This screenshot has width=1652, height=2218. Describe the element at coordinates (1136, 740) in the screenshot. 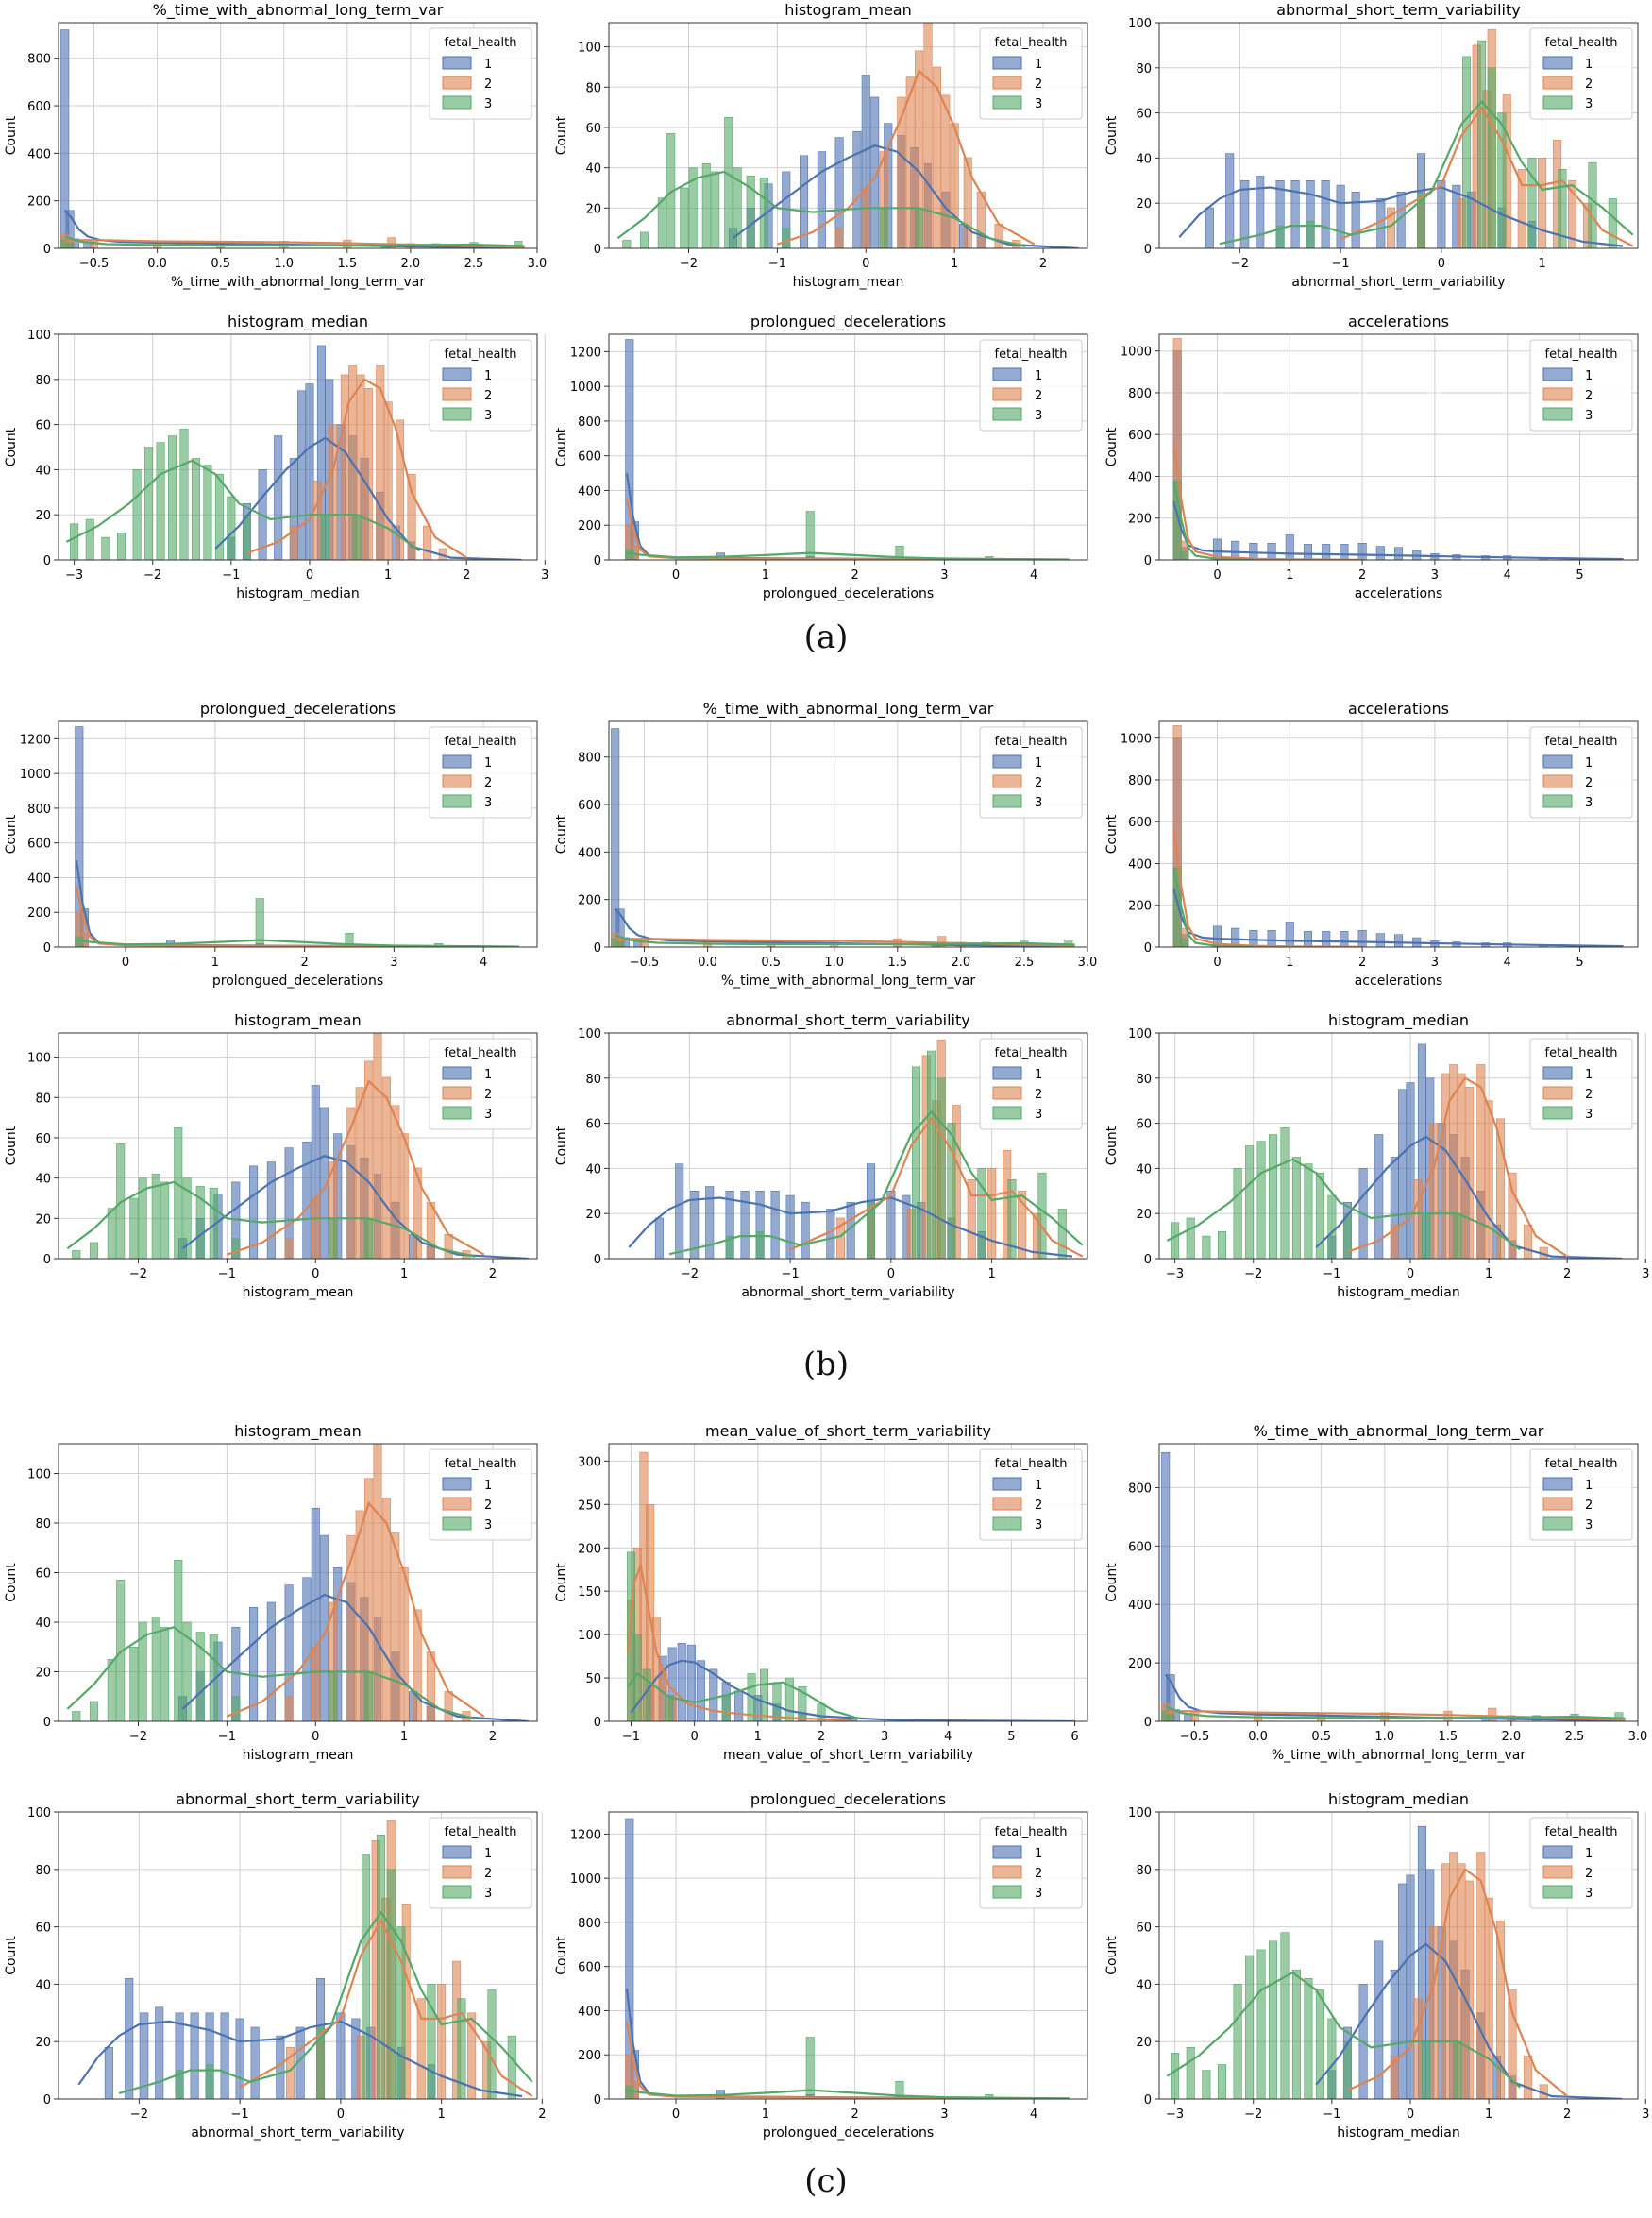

I see `y-tick-label: 1000` at that location.